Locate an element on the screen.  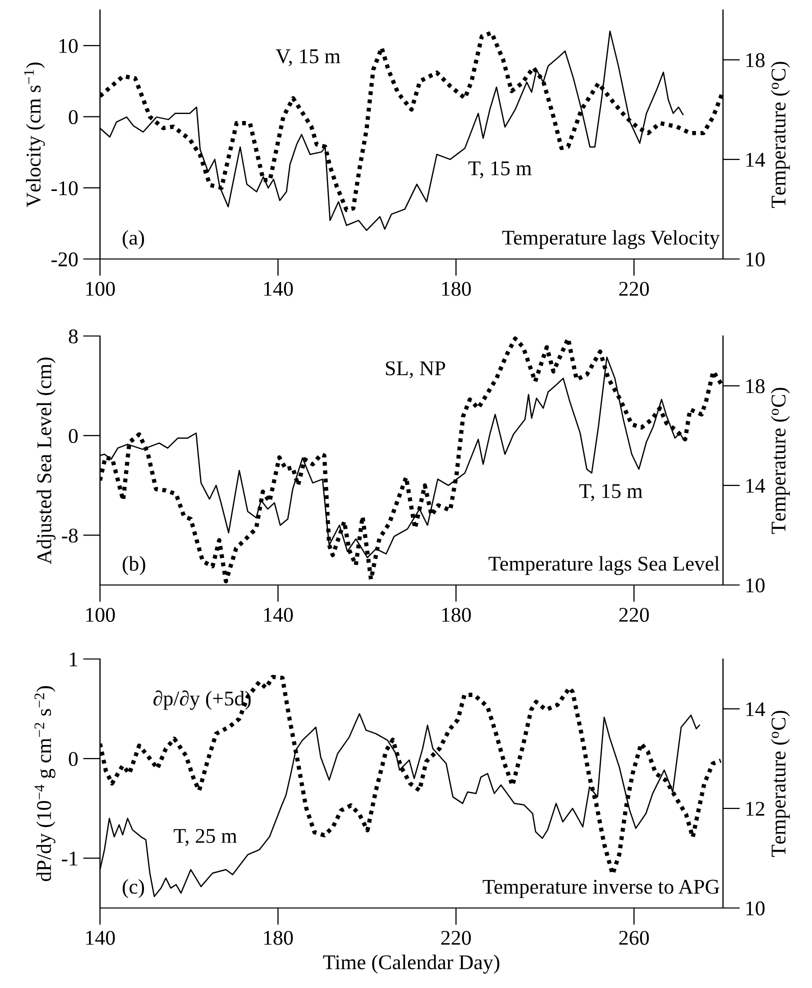
annotation: T, 25 m is located at coordinates (205, 837).